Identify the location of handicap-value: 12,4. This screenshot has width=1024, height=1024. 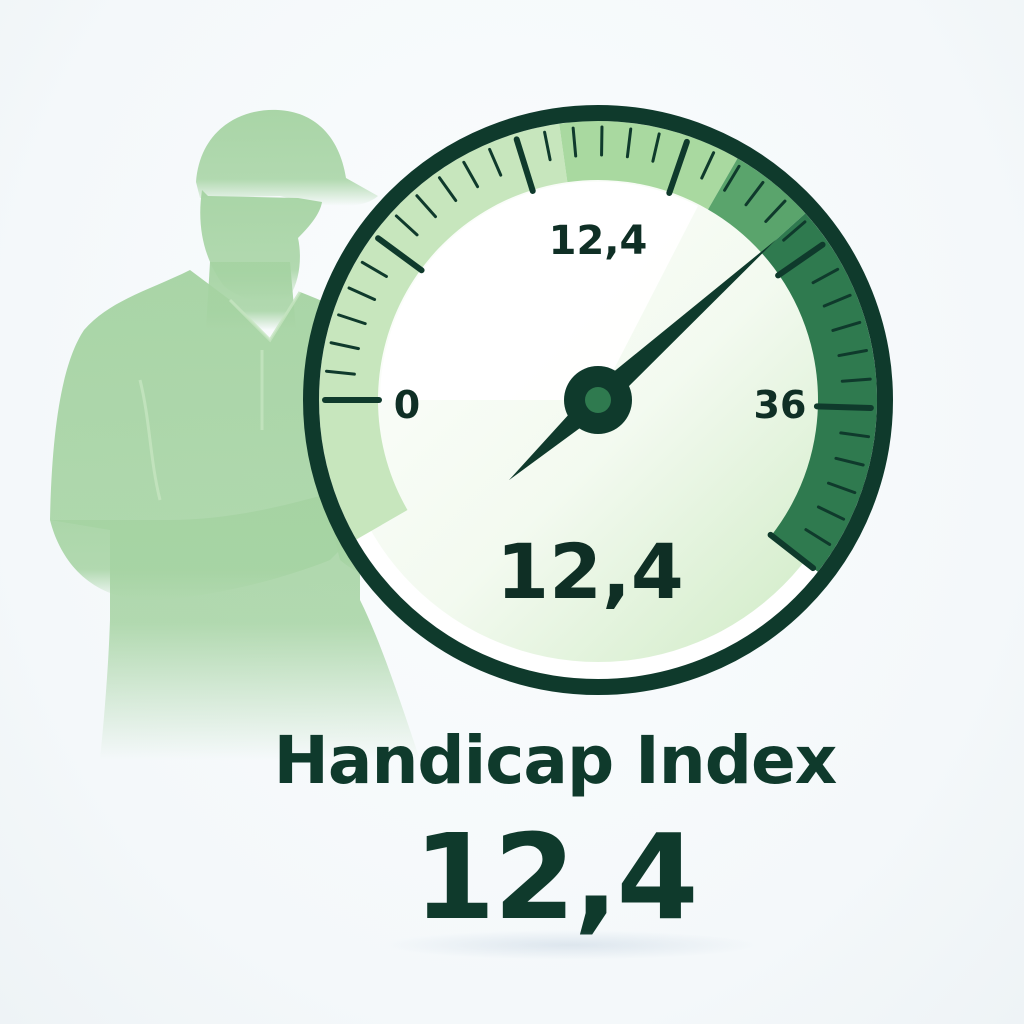
(555, 877).